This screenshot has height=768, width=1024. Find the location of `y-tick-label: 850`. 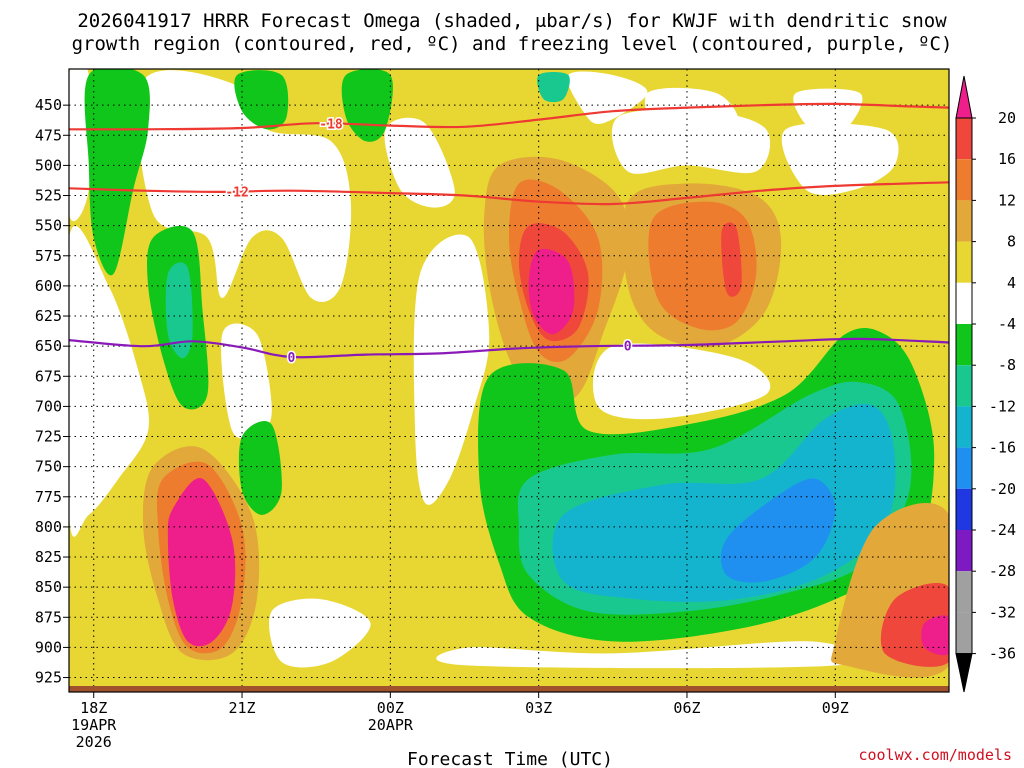

y-tick-label: 850 is located at coordinates (48, 587).